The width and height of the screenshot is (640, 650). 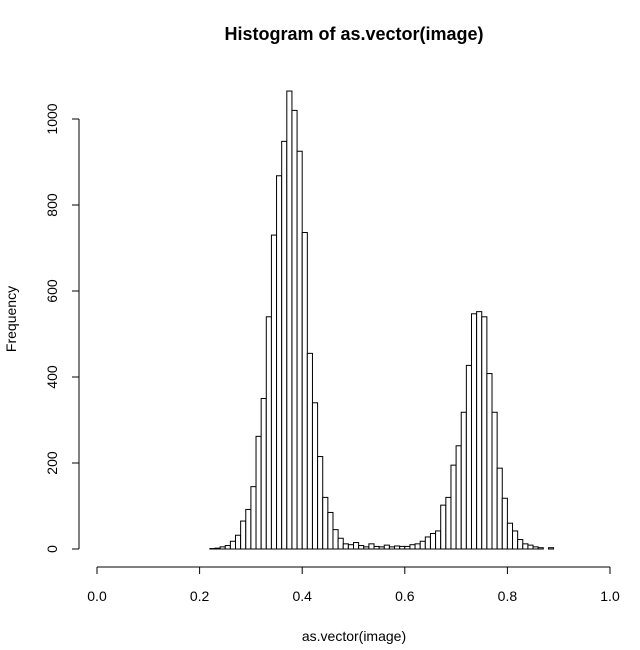 What do you see at coordinates (508, 596) in the screenshot?
I see `x-tick-label: 0.8` at bounding box center [508, 596].